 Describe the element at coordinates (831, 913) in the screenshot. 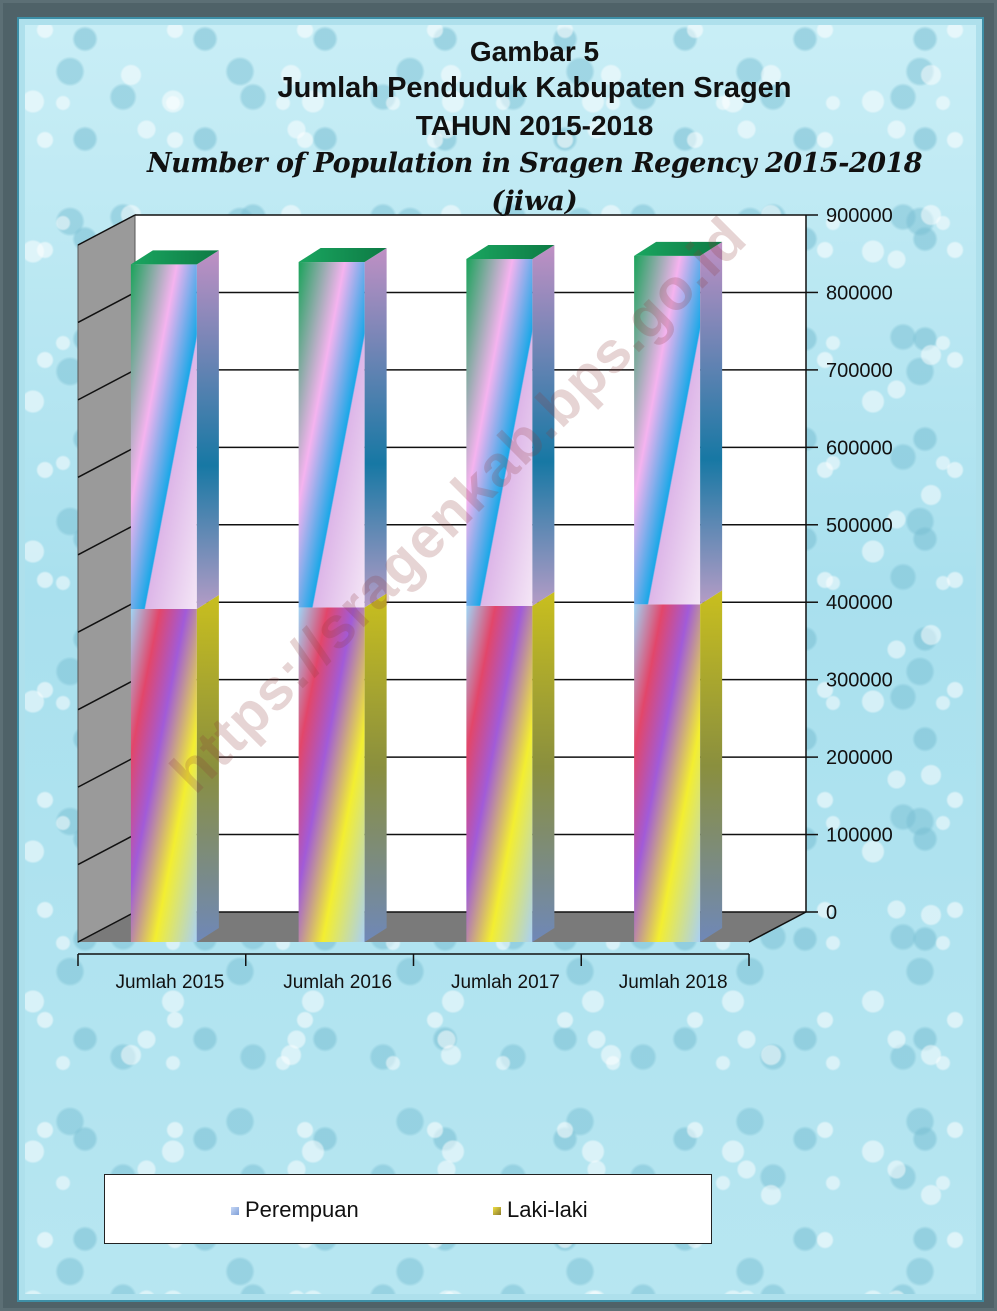

I see `y-tick-label: 0` at that location.